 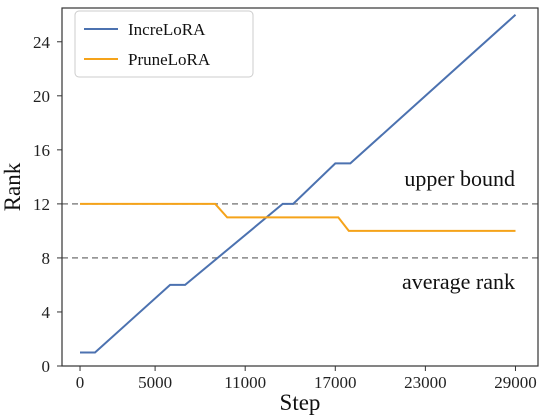 What do you see at coordinates (42, 42) in the screenshot?
I see `y-tick-label: 24` at bounding box center [42, 42].